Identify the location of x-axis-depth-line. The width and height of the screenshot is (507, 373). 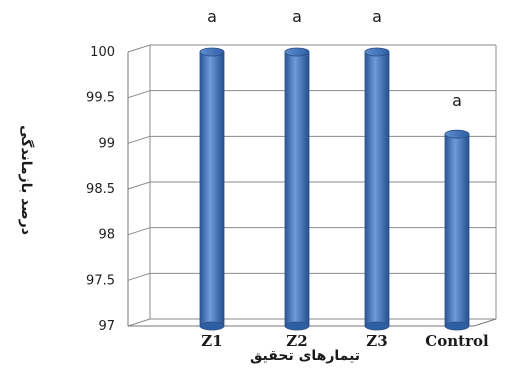
(485, 322).